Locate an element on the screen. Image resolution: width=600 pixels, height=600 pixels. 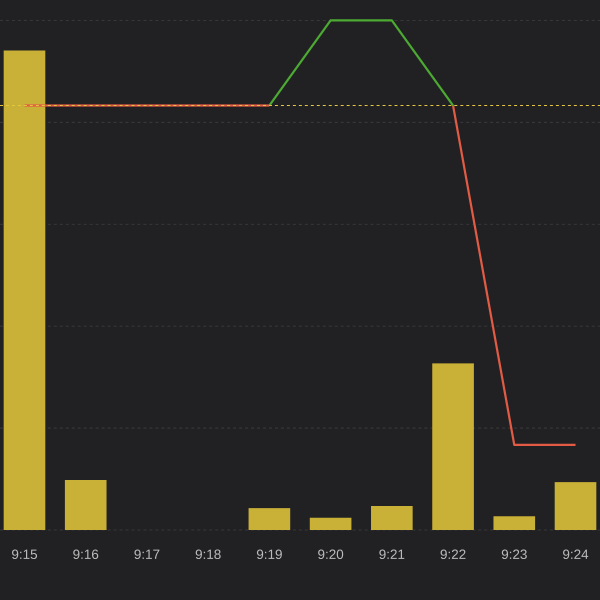
x-tick-label: 9:18 is located at coordinates (208, 555).